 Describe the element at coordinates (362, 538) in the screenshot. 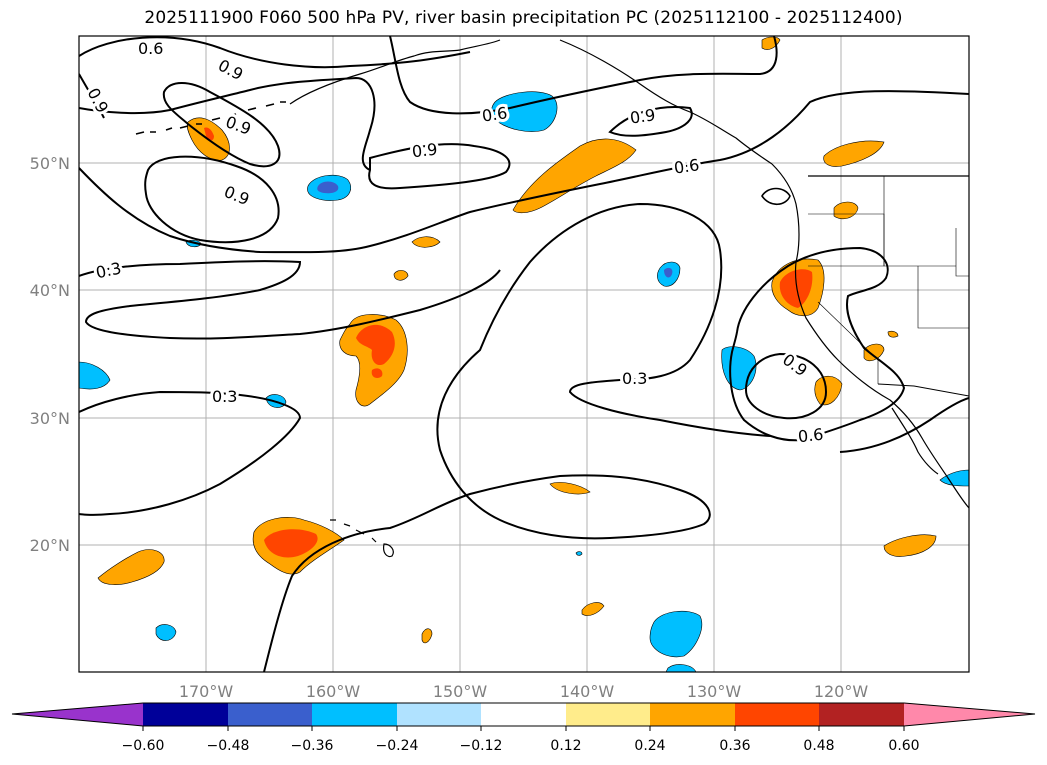

I see `hawaii-islands` at that location.